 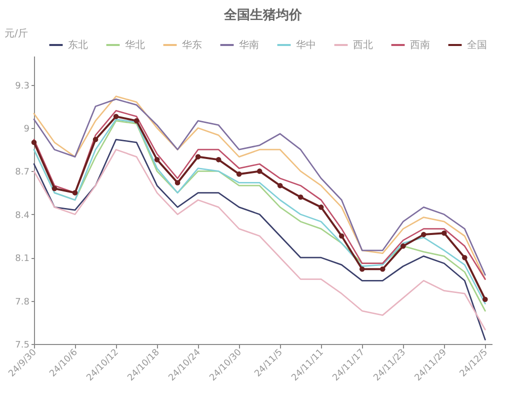 I want to click on y-tick-label: 7.5, so click(x=22, y=345).